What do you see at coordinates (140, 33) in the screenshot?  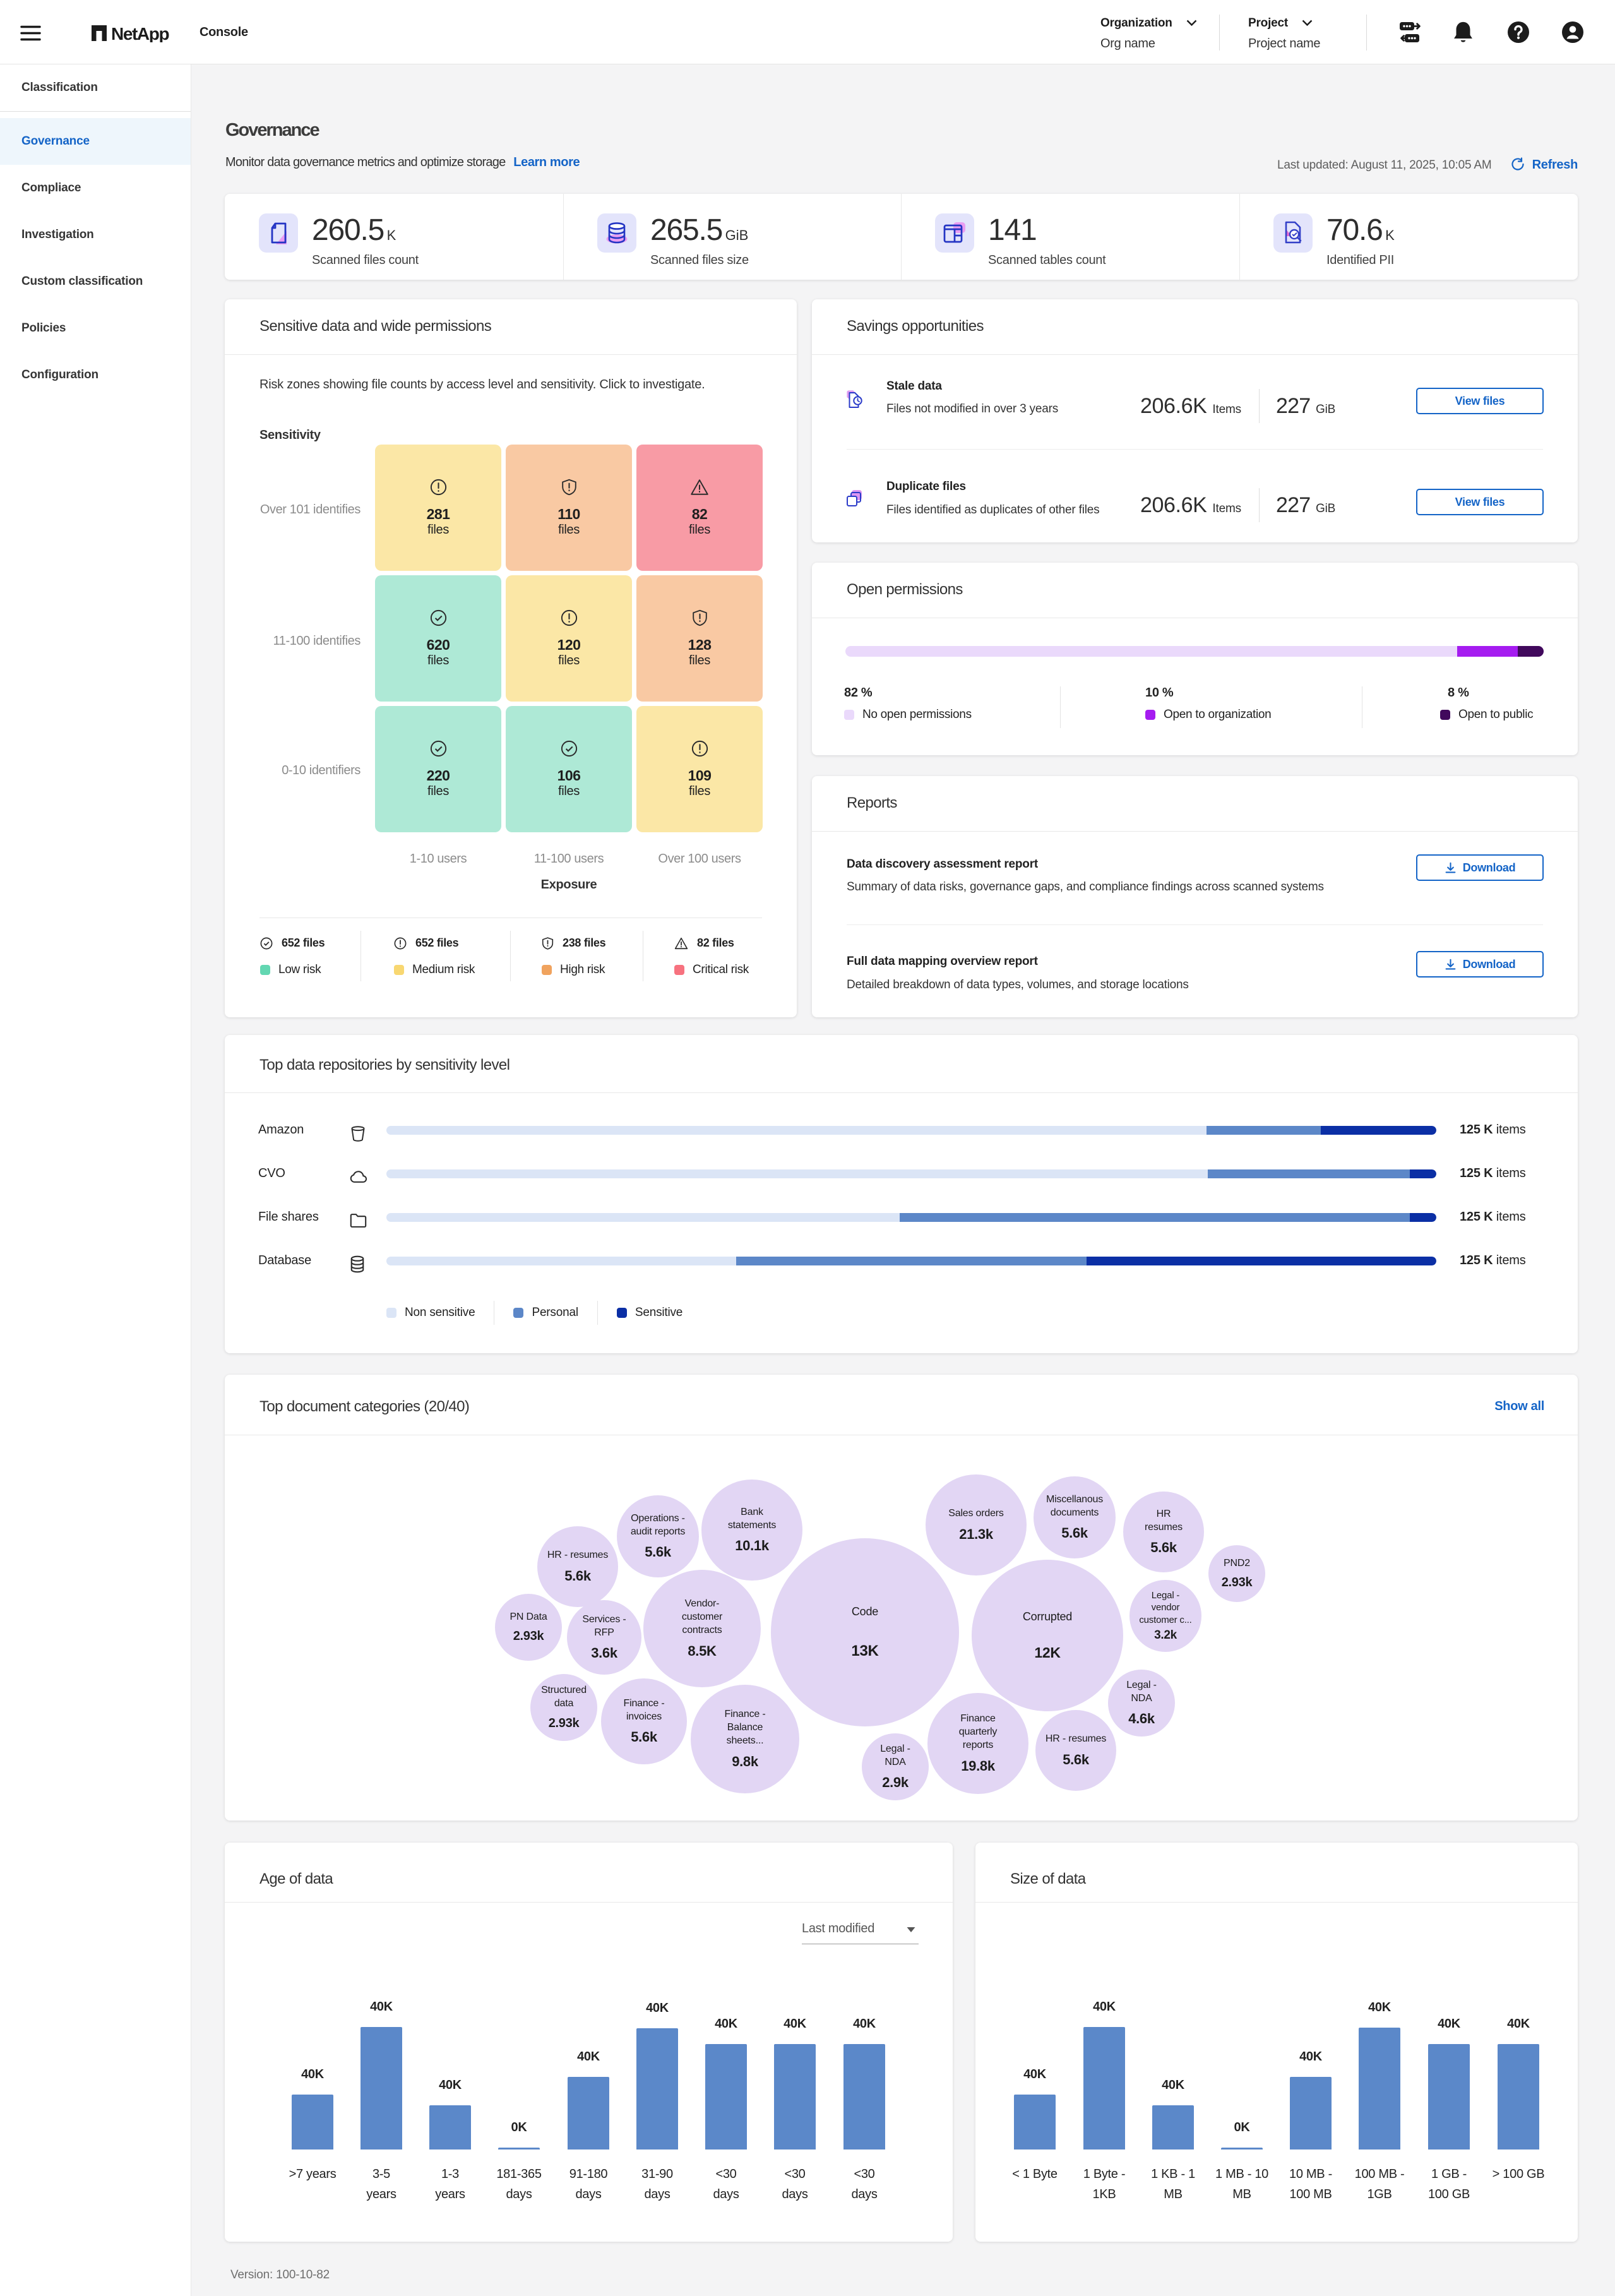 I see `svg-text: NetApp` at bounding box center [140, 33].